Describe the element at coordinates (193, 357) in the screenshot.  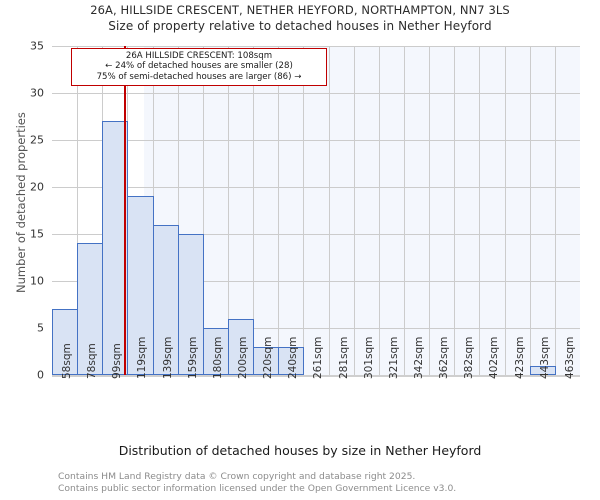
I see `x-axis-tick-label: 159sqm` at that location.